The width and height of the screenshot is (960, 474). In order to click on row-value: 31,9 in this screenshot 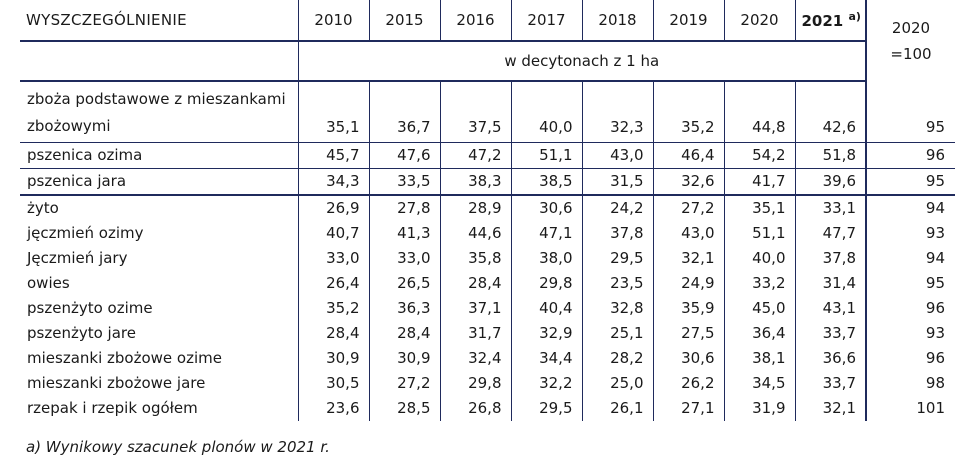, I will do `click(759, 408)`.